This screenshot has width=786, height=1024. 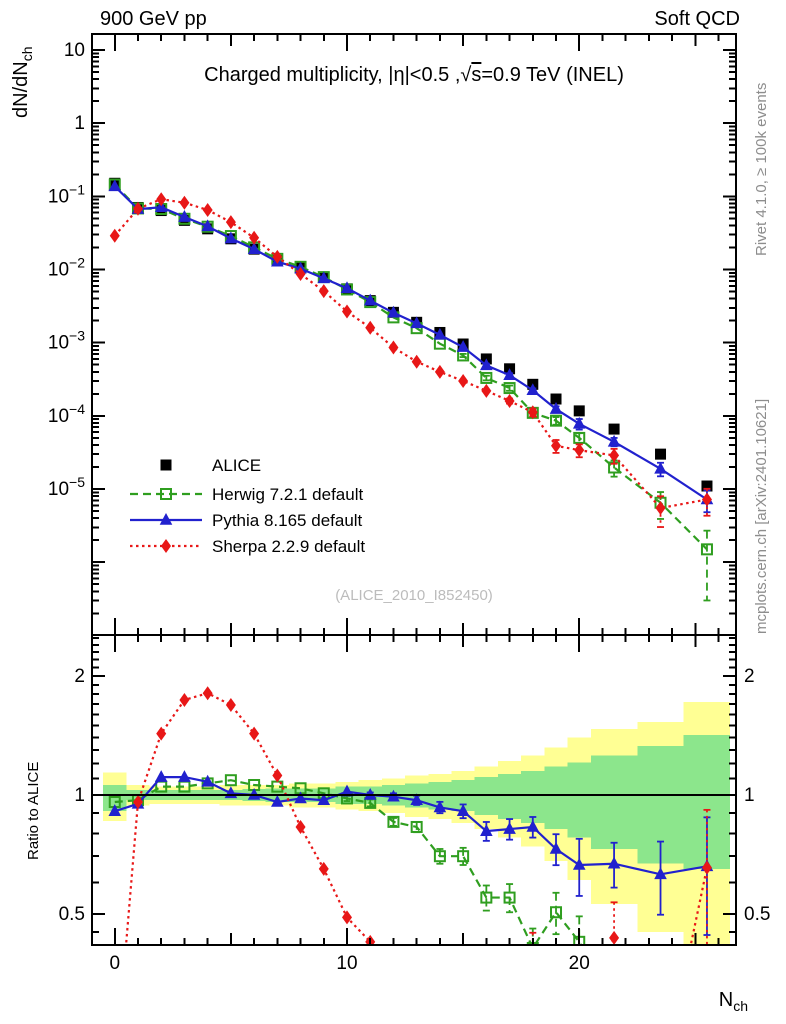 I want to click on ratio-series-pythia, so click(x=411, y=853).